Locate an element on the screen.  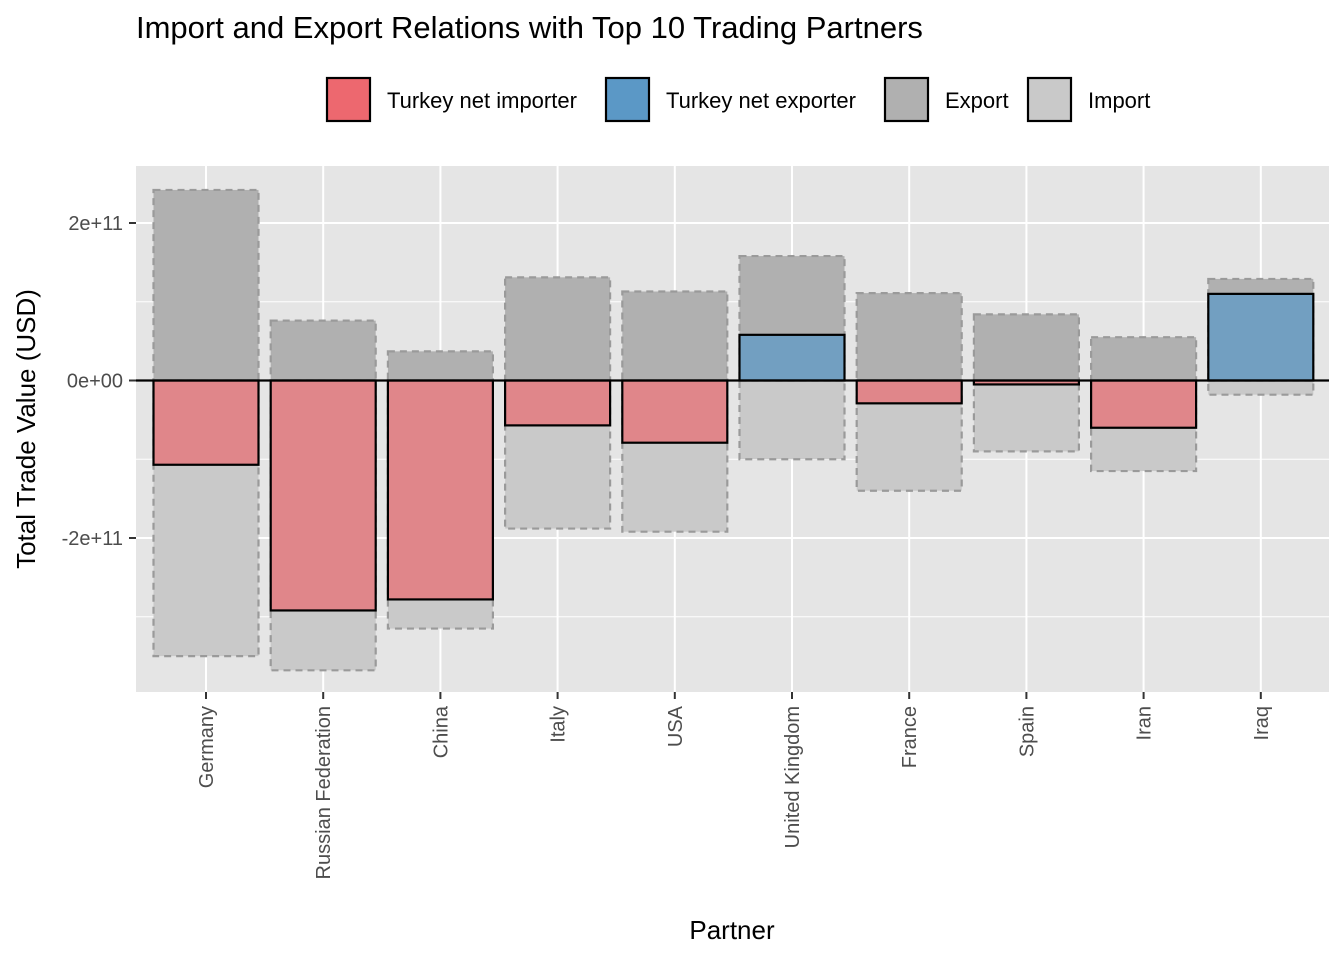
legend-label: Export is located at coordinates (977, 100).